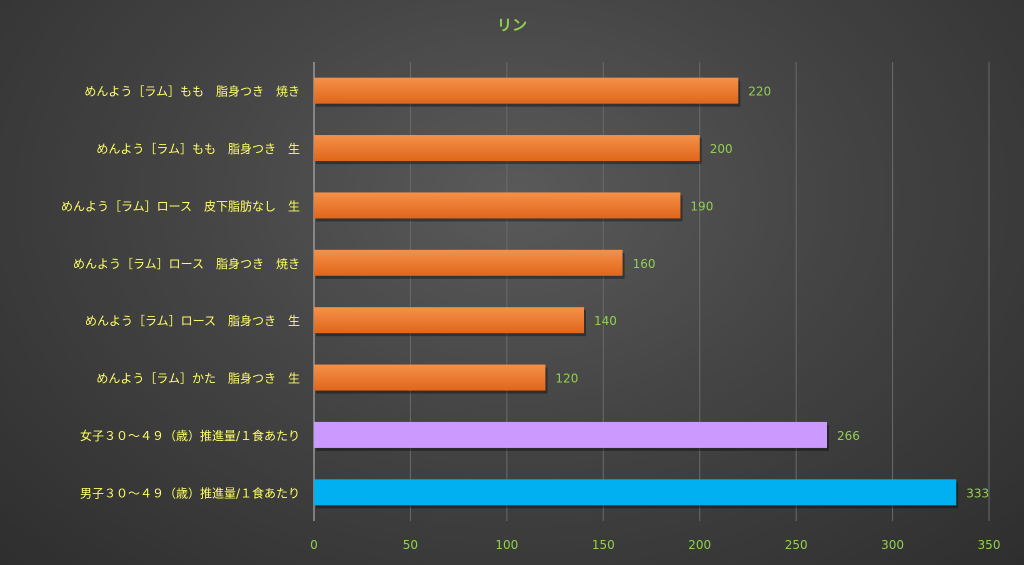  What do you see at coordinates (605, 321) in the screenshot?
I see `data-label: 140` at bounding box center [605, 321].